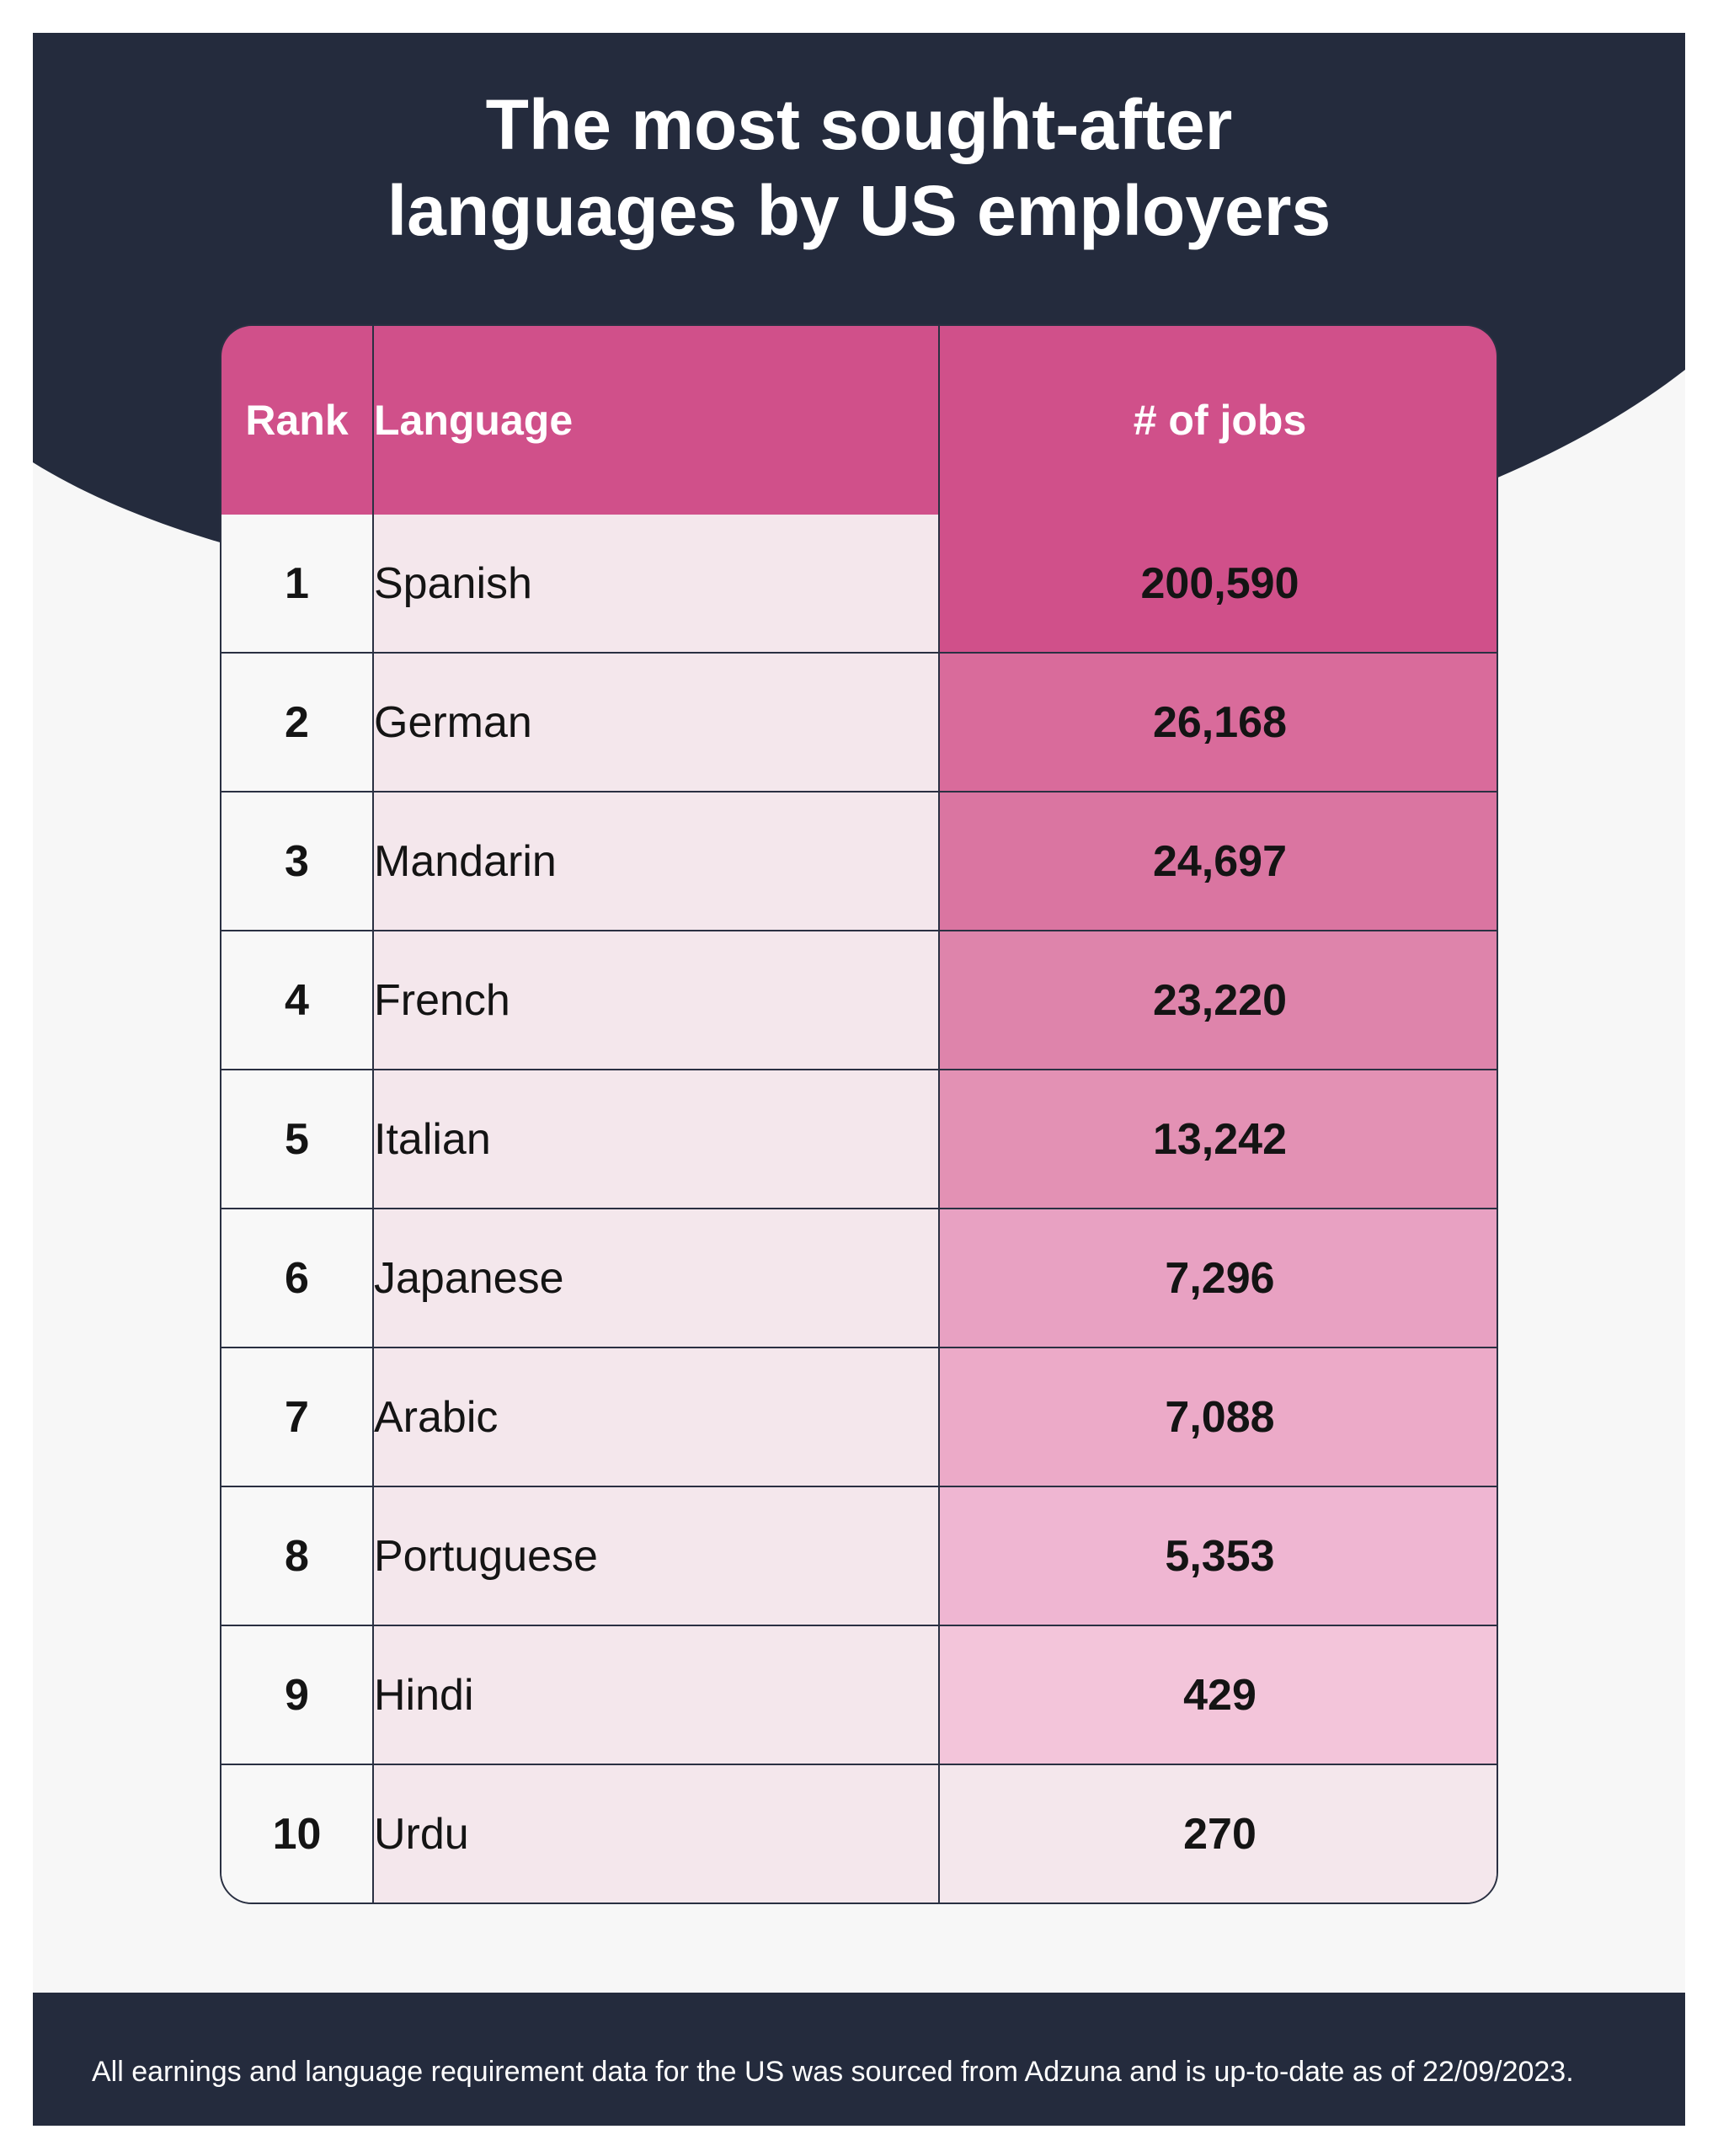 The width and height of the screenshot is (1718, 2156). I want to click on language-column-header: Language, so click(656, 420).